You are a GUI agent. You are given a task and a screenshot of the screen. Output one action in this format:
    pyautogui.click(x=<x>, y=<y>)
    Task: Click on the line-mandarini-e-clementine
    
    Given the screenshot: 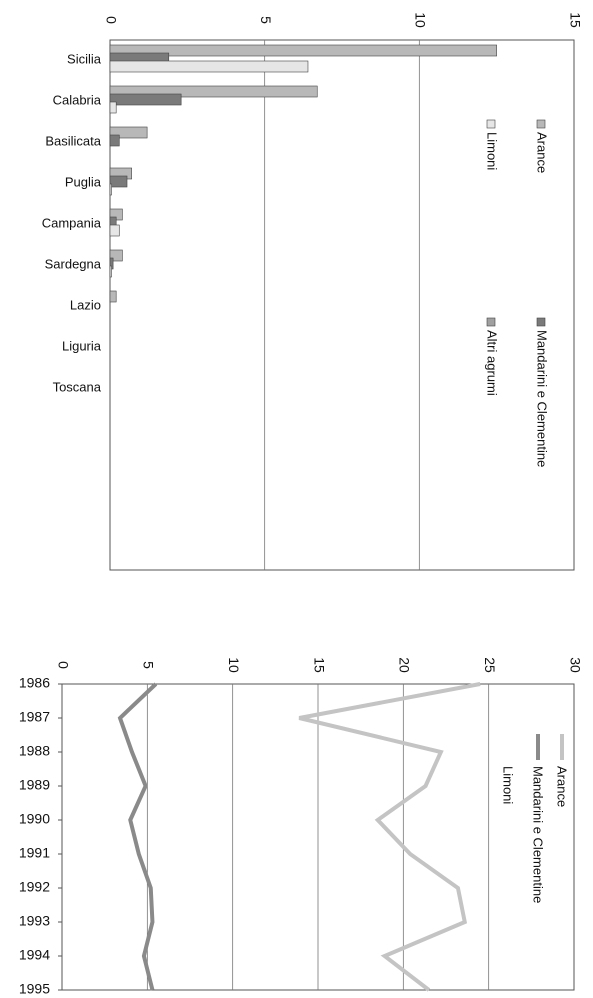 What is the action you would take?
    pyautogui.click(x=137, y=836)
    